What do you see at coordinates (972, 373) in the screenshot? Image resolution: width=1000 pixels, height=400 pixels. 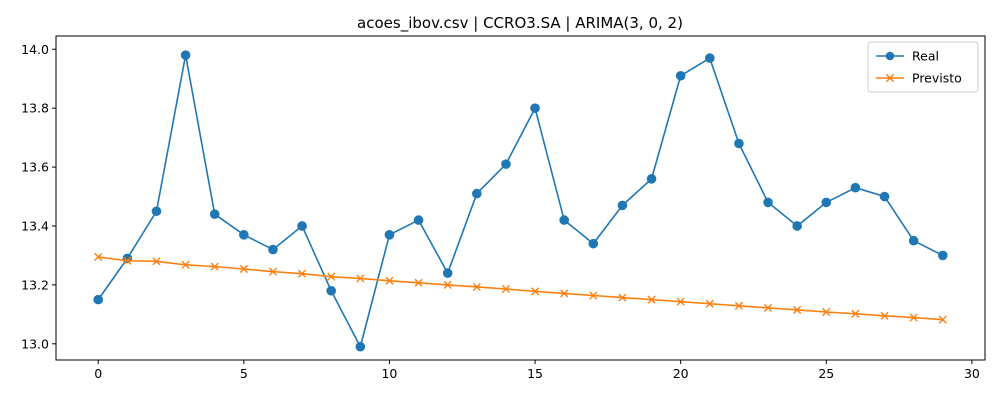 I see `x-tick-label: 30` at bounding box center [972, 373].